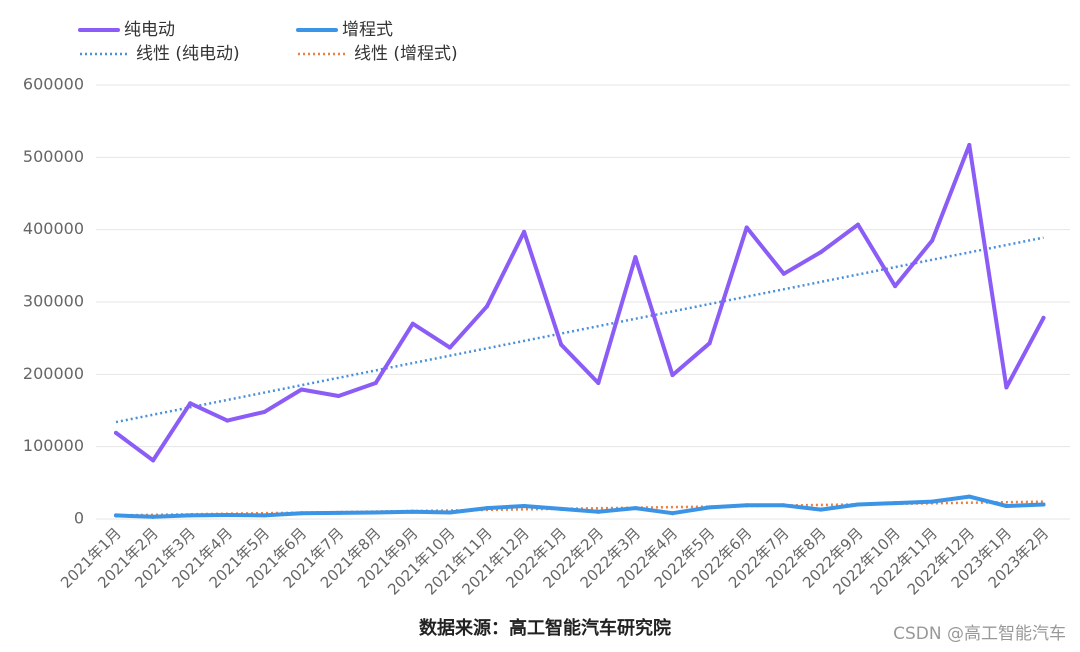 The height and width of the screenshot is (652, 1080). I want to click on y-tick-label: 400000, so click(53, 228).